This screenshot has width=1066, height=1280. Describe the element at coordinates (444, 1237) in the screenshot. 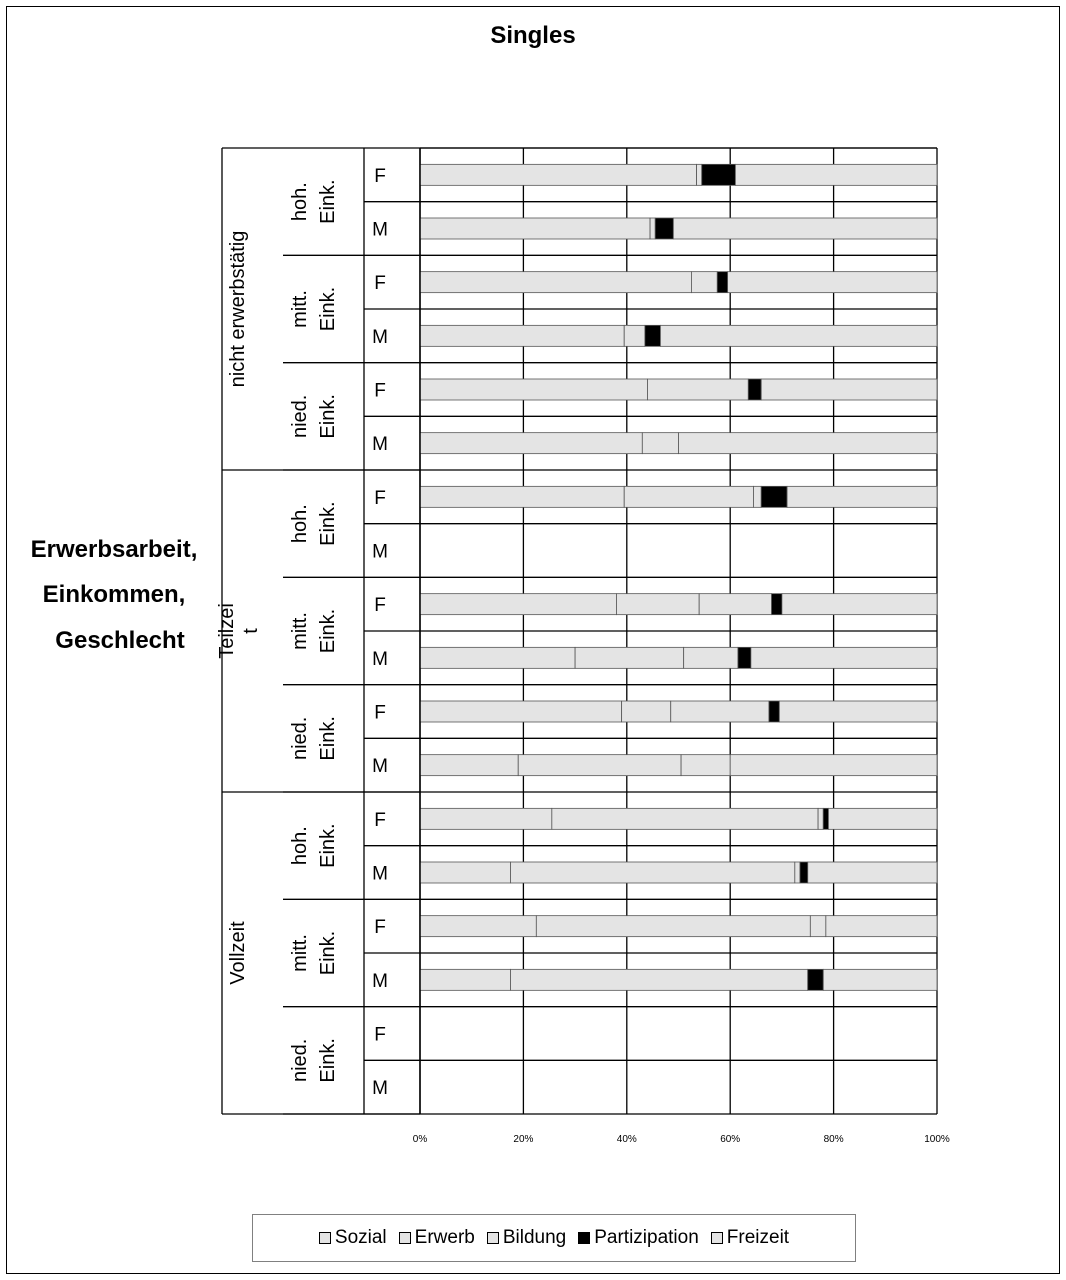

I see `legend-label-erwerb: Erwerb` at that location.